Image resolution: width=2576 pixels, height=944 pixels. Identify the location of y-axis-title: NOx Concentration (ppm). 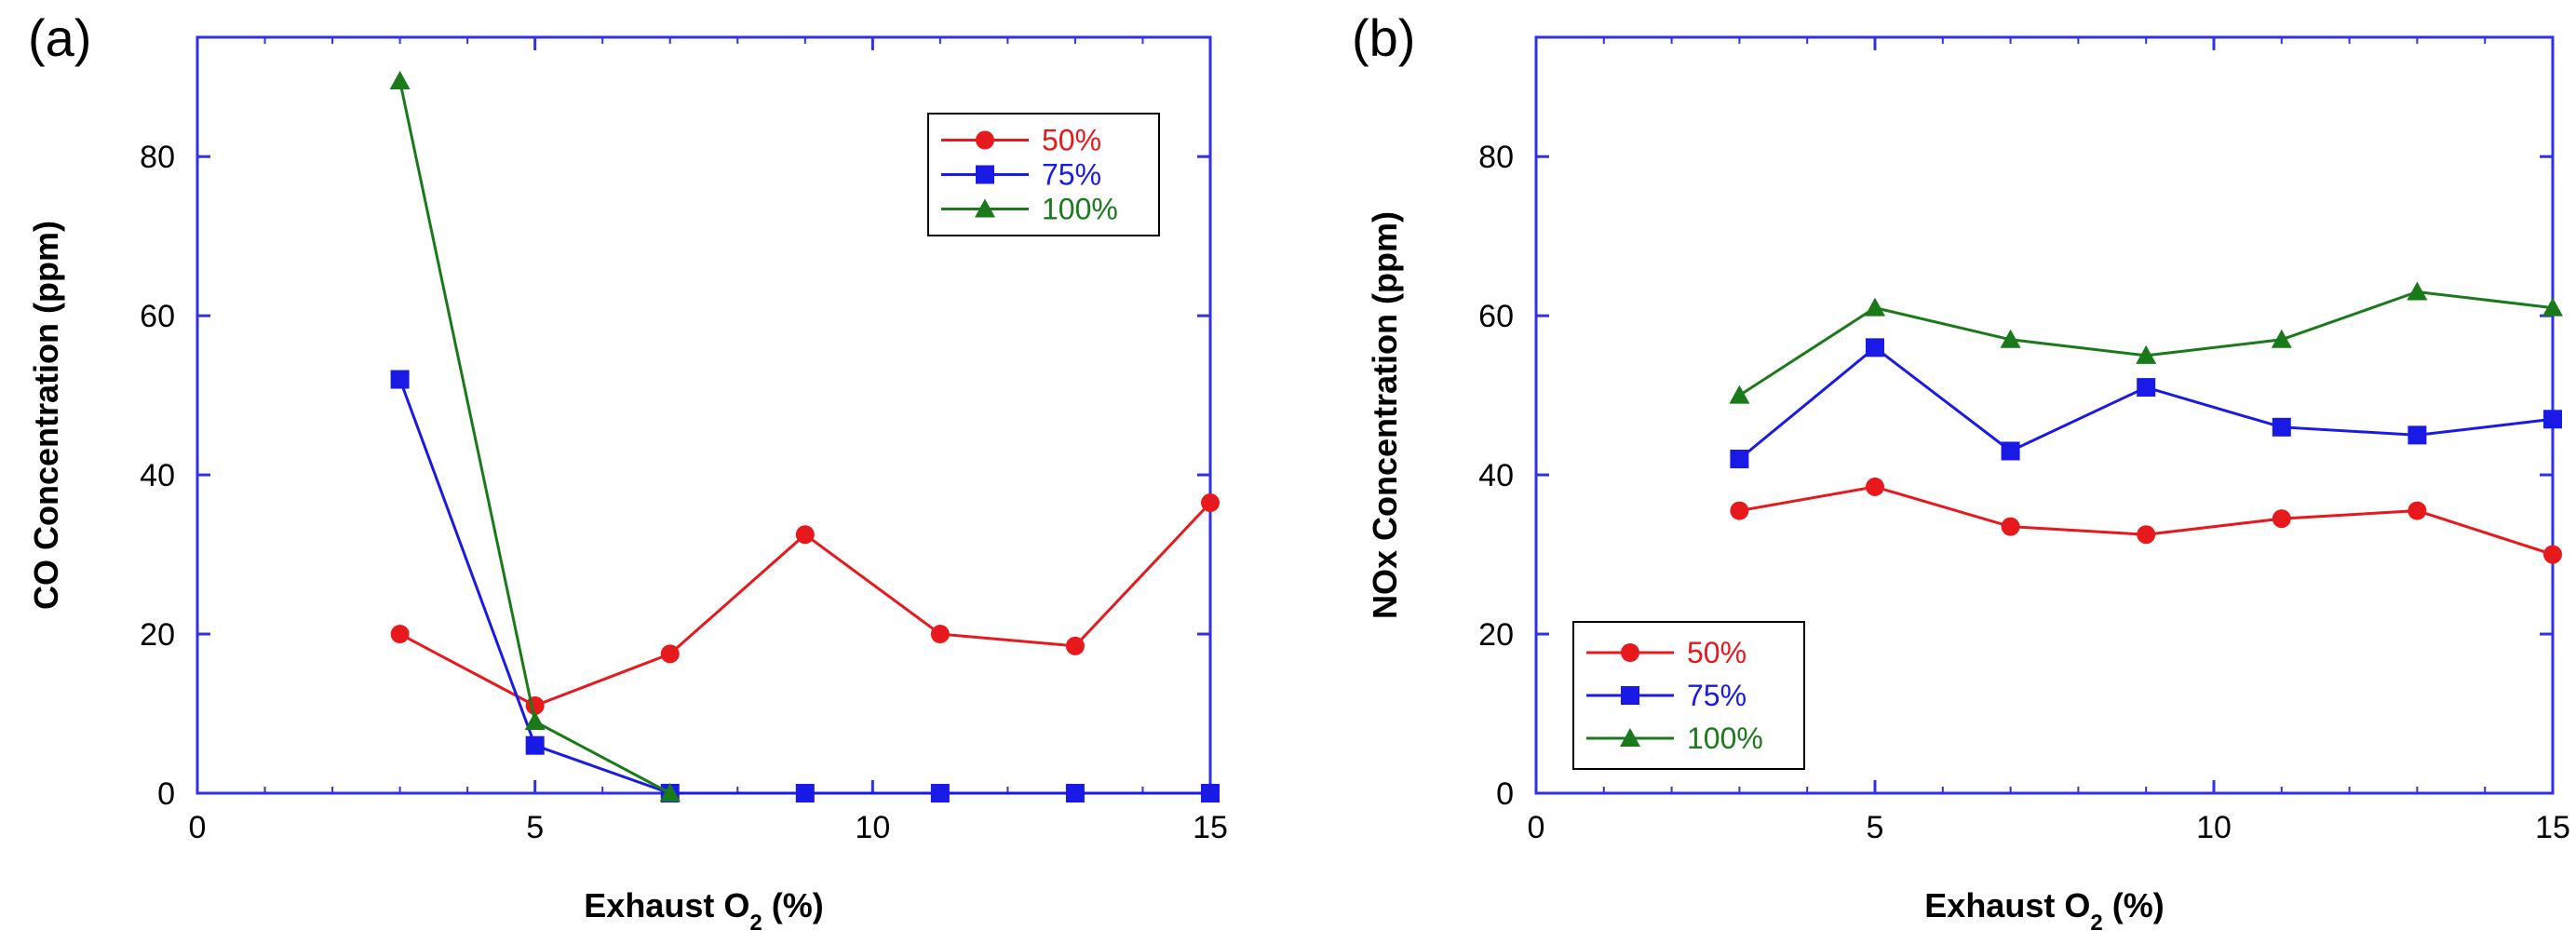
(1385, 415).